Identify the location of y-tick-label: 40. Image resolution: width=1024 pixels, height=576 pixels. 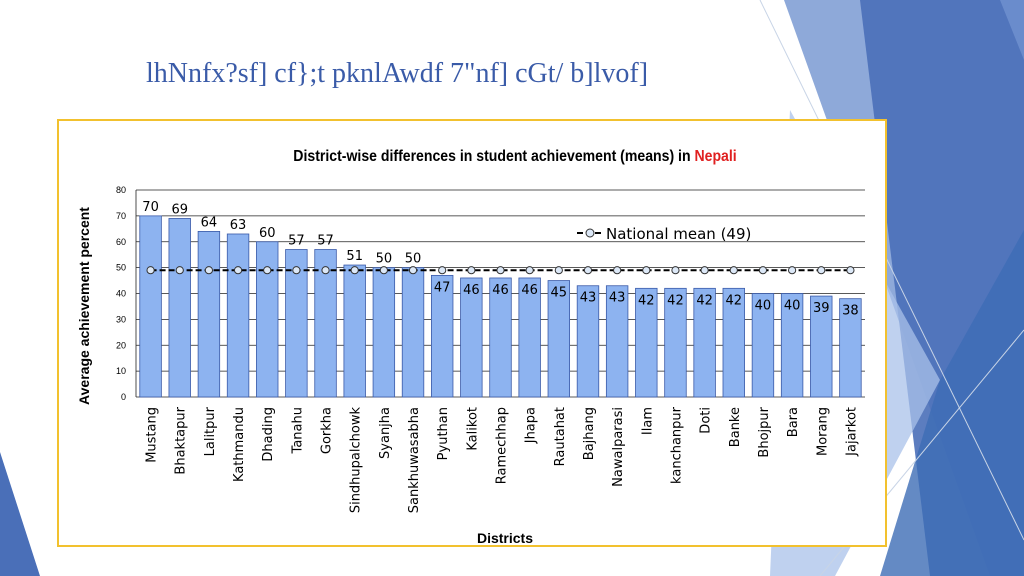
(121, 294).